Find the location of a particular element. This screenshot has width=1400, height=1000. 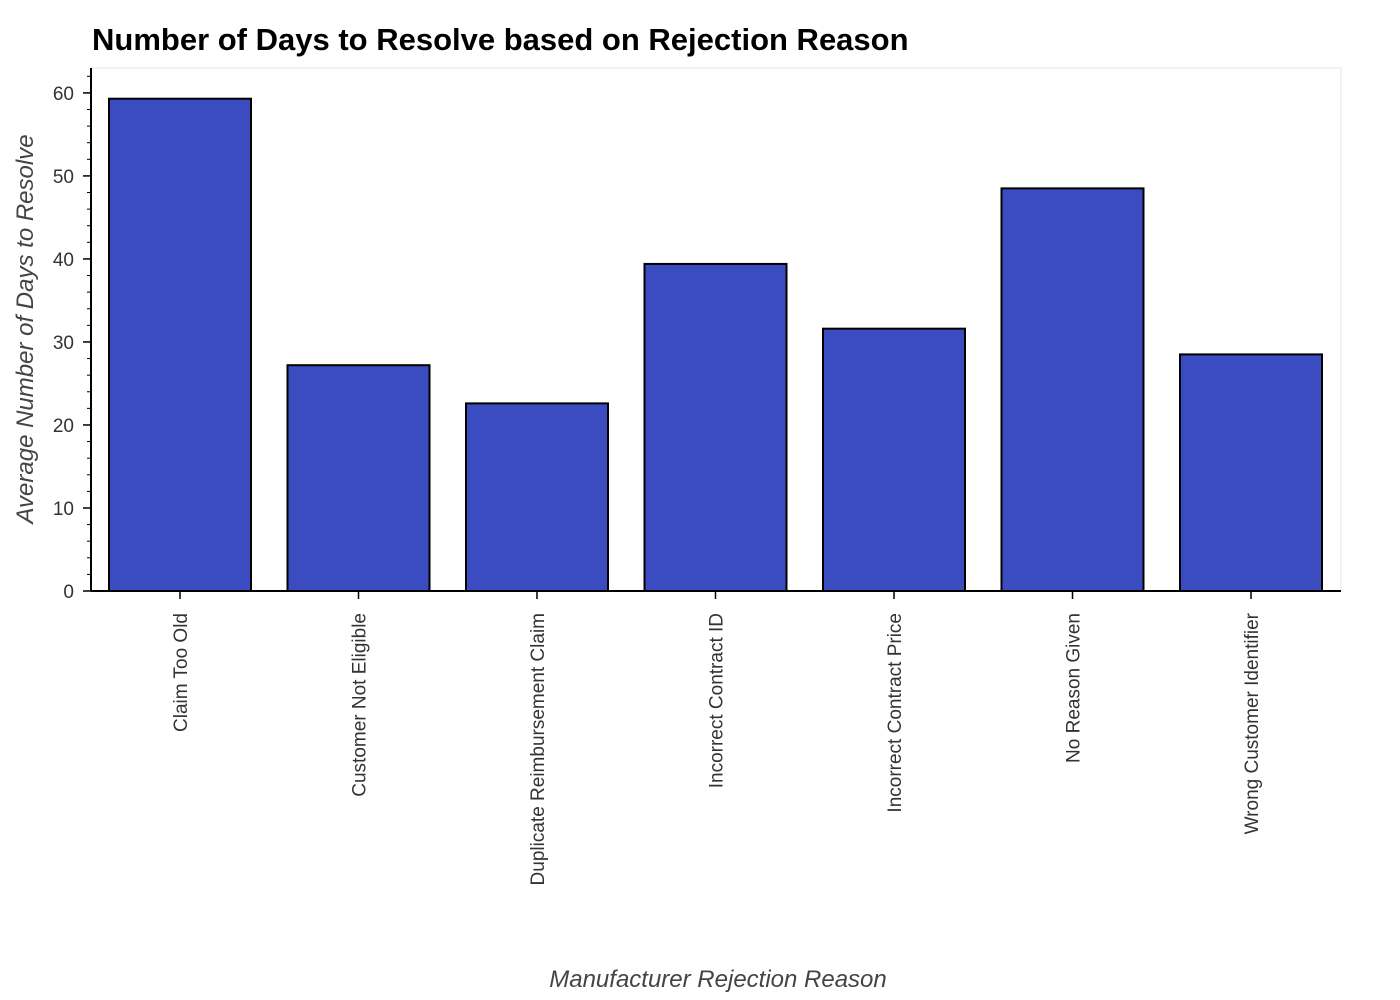

y-axis-label: Average Number of Days to Resolve is located at coordinates (25, 329).